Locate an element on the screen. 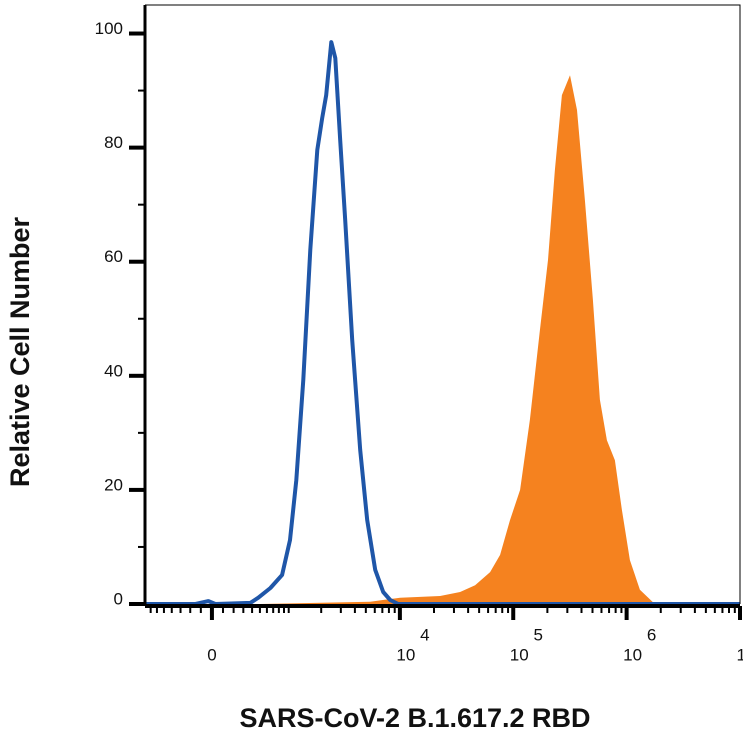 The height and width of the screenshot is (746, 743). y-tick-label: 100 is located at coordinates (109, 28).